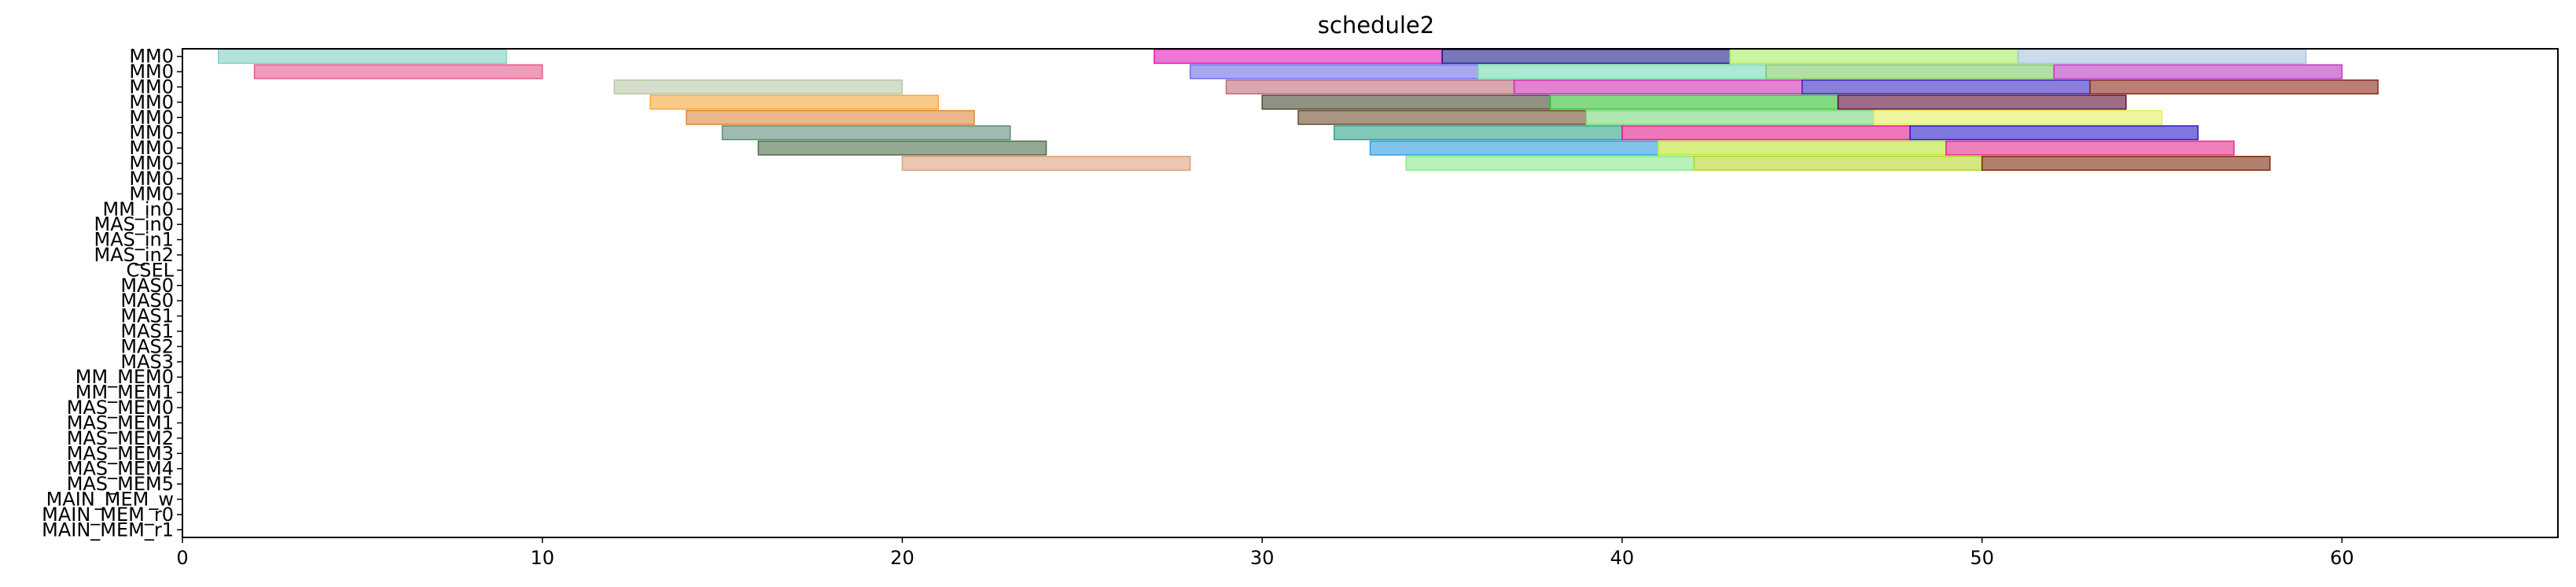 The image size is (2576, 587). I want to click on chart-title: schedule2, so click(1376, 25).